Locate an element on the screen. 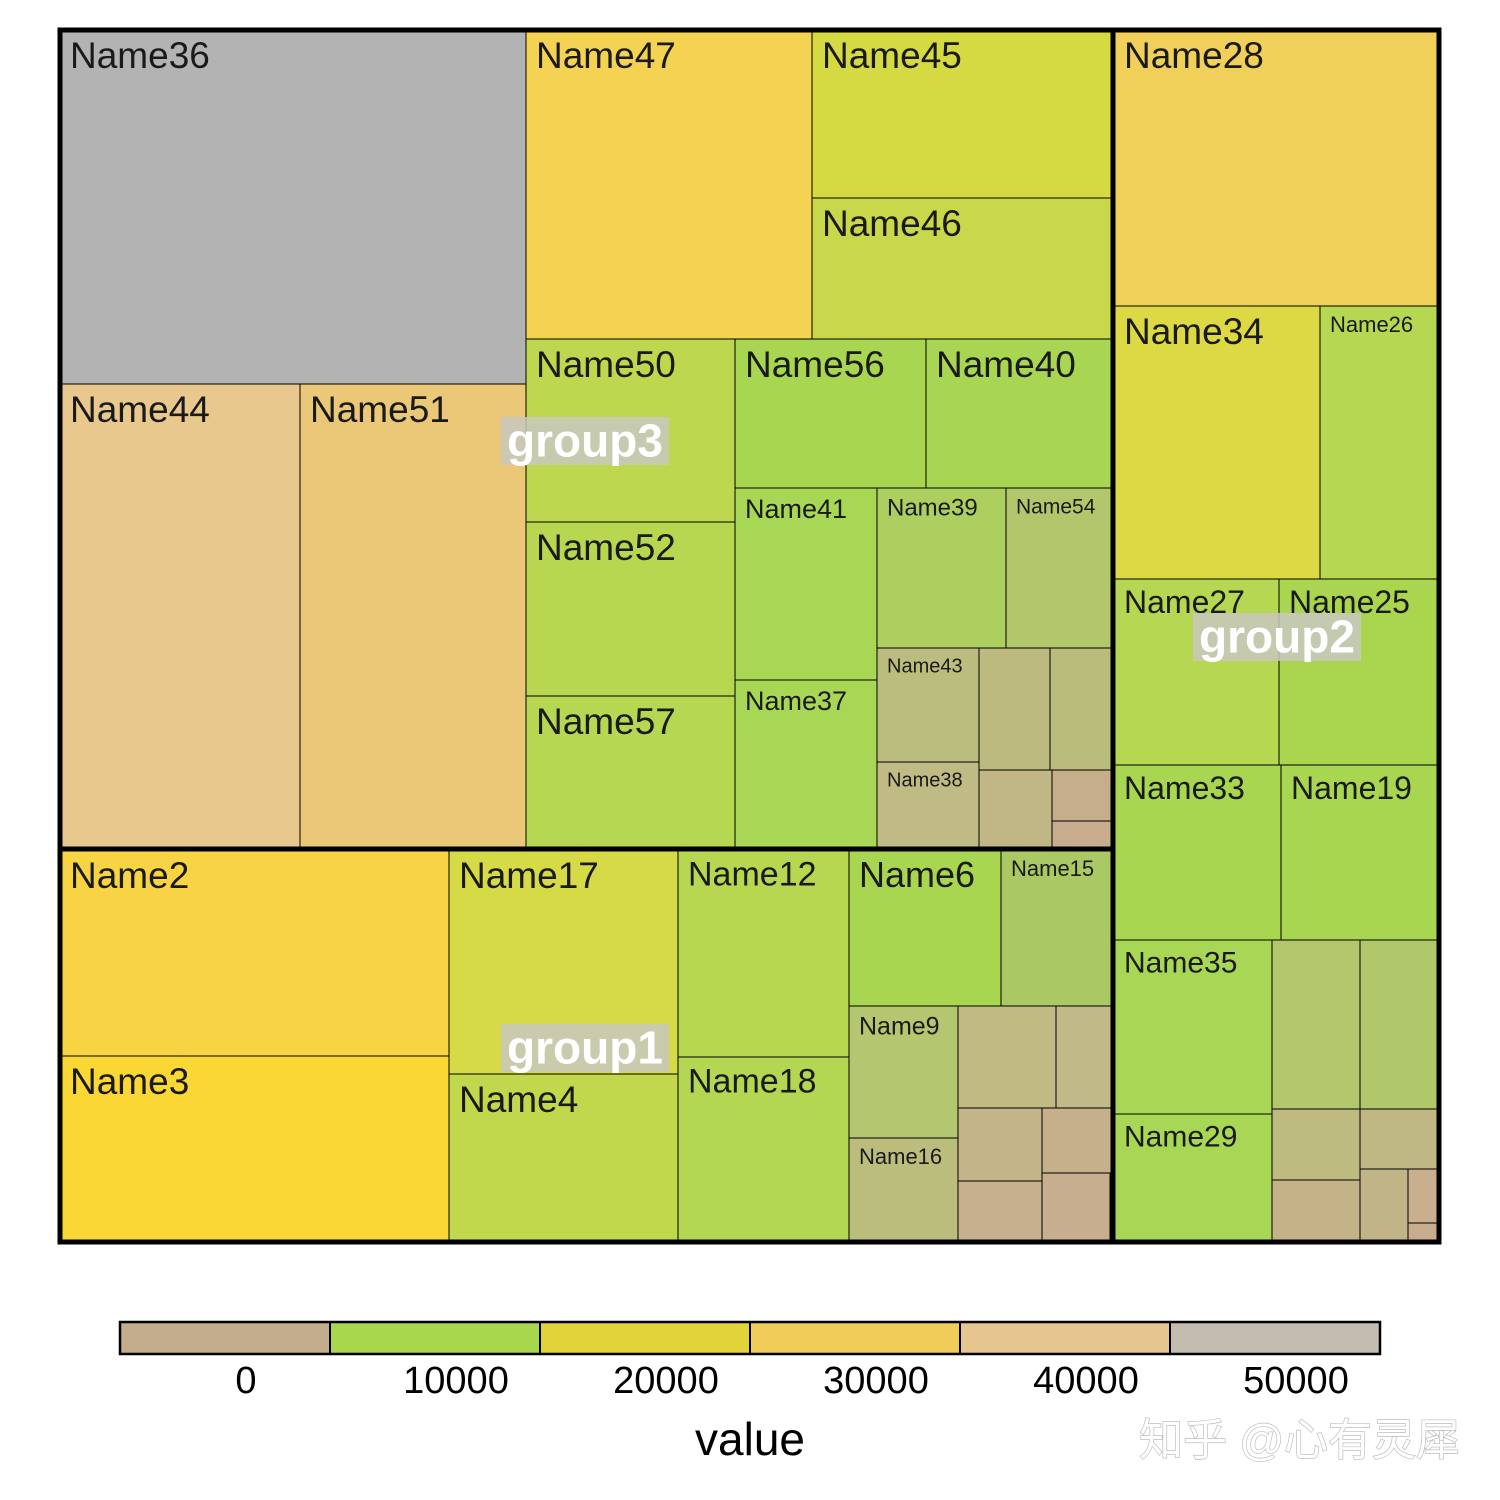 The width and height of the screenshot is (1500, 1500). tile-name46: Name46 is located at coordinates (962, 268).